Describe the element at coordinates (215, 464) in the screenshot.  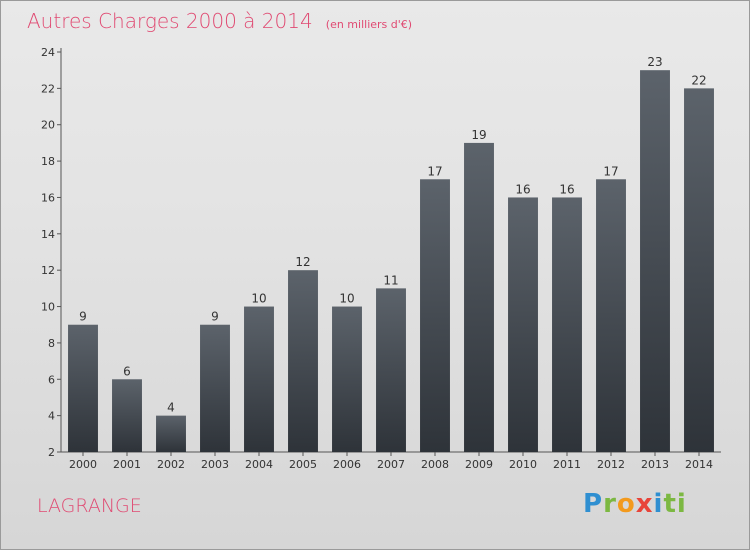
I see `x-tick-label: 2003` at that location.